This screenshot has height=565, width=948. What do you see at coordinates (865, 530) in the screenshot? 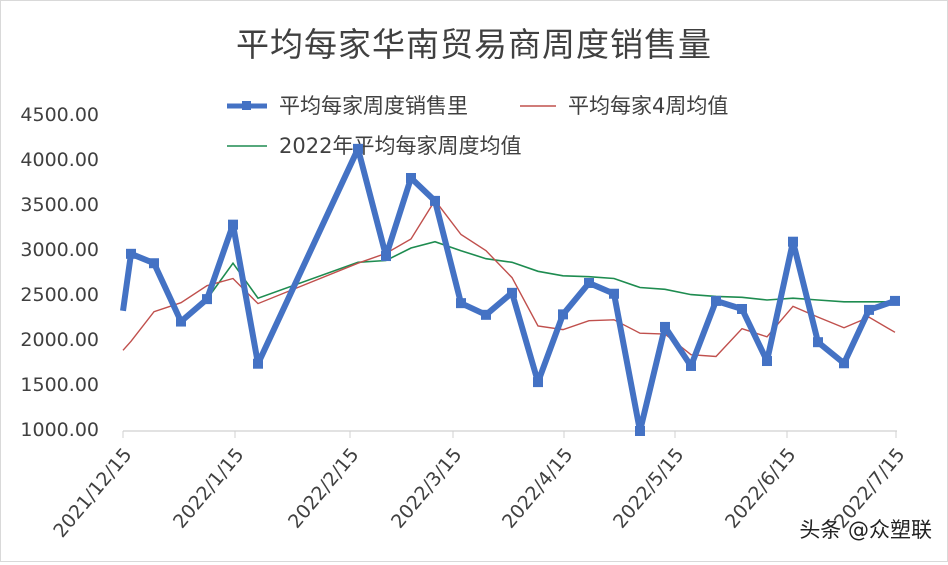
I see `watermark: 头条 @众塑联` at bounding box center [865, 530].